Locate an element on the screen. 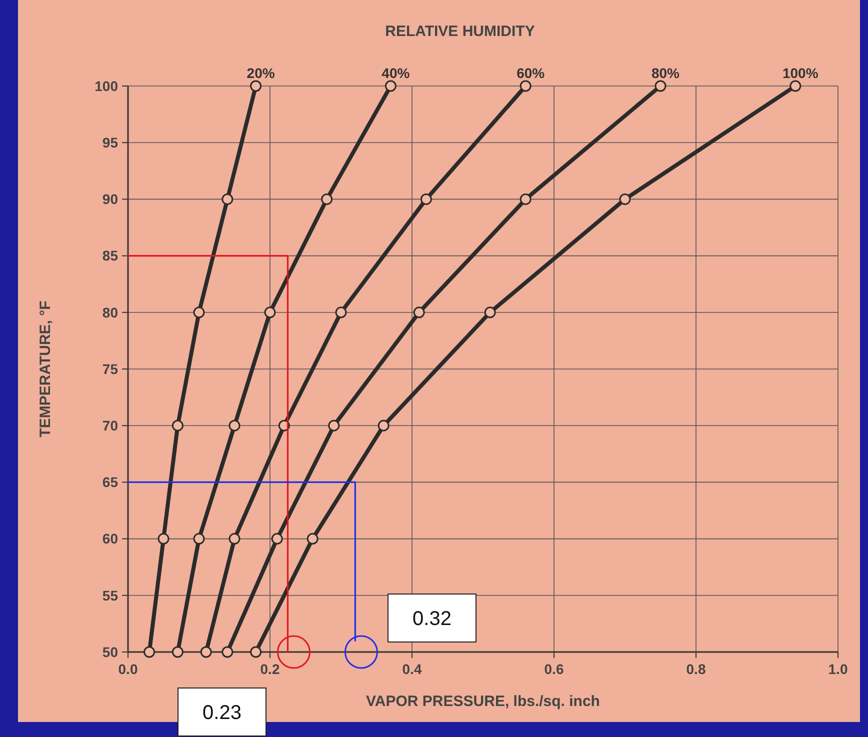 This screenshot has width=868, height=737. y-tick-label: 95 is located at coordinates (110, 142).